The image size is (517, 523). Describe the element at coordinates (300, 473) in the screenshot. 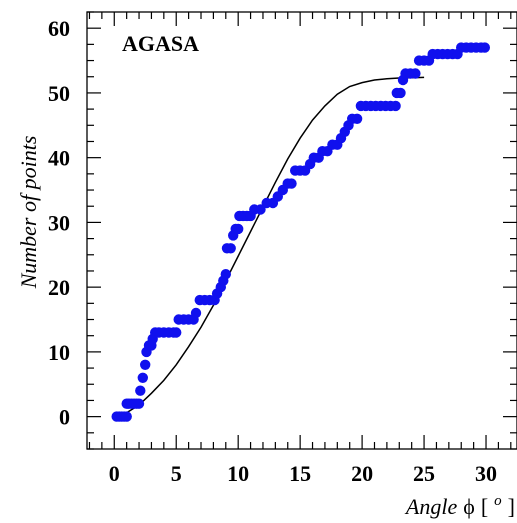

I see `x-tick-label: 15` at that location.